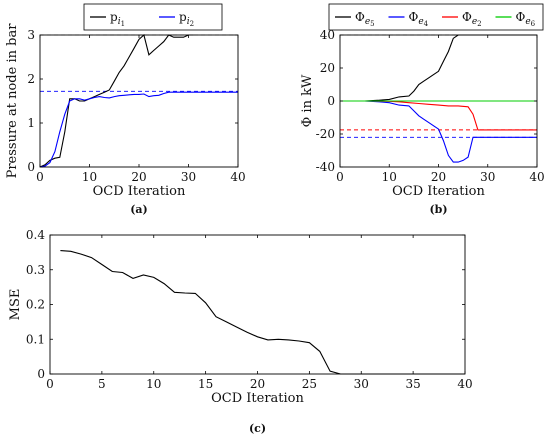 The image size is (550, 442). I want to click on y-tick-label: 0.1, so click(35, 339).